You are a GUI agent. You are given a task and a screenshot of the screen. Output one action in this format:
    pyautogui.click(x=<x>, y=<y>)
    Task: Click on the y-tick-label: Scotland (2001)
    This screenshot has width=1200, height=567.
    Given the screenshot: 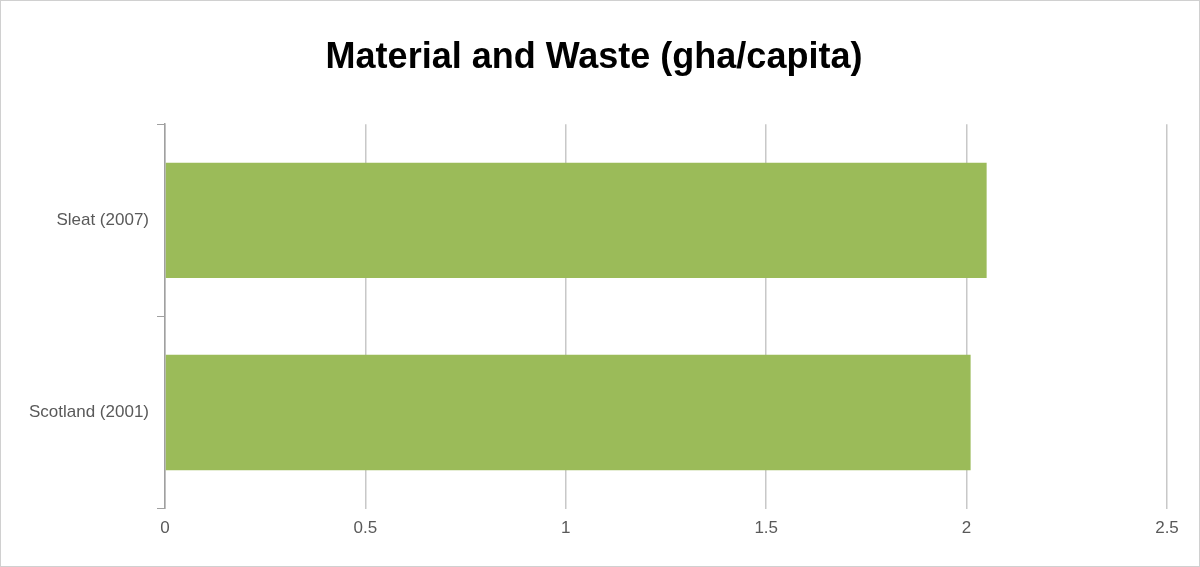 What is the action you would take?
    pyautogui.click(x=89, y=412)
    